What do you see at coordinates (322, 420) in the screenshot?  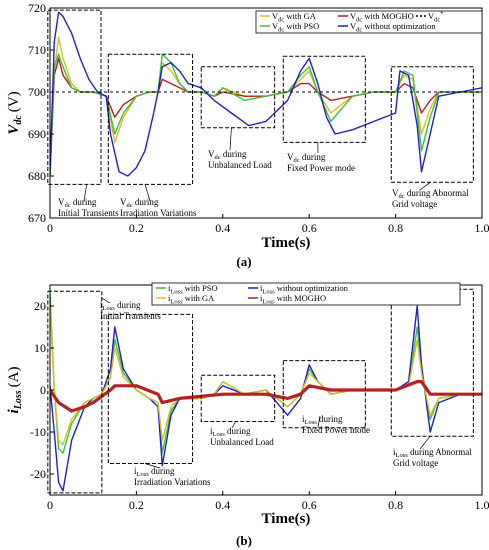 I see `annotation-text-3-0: iLoss during` at bounding box center [322, 420].